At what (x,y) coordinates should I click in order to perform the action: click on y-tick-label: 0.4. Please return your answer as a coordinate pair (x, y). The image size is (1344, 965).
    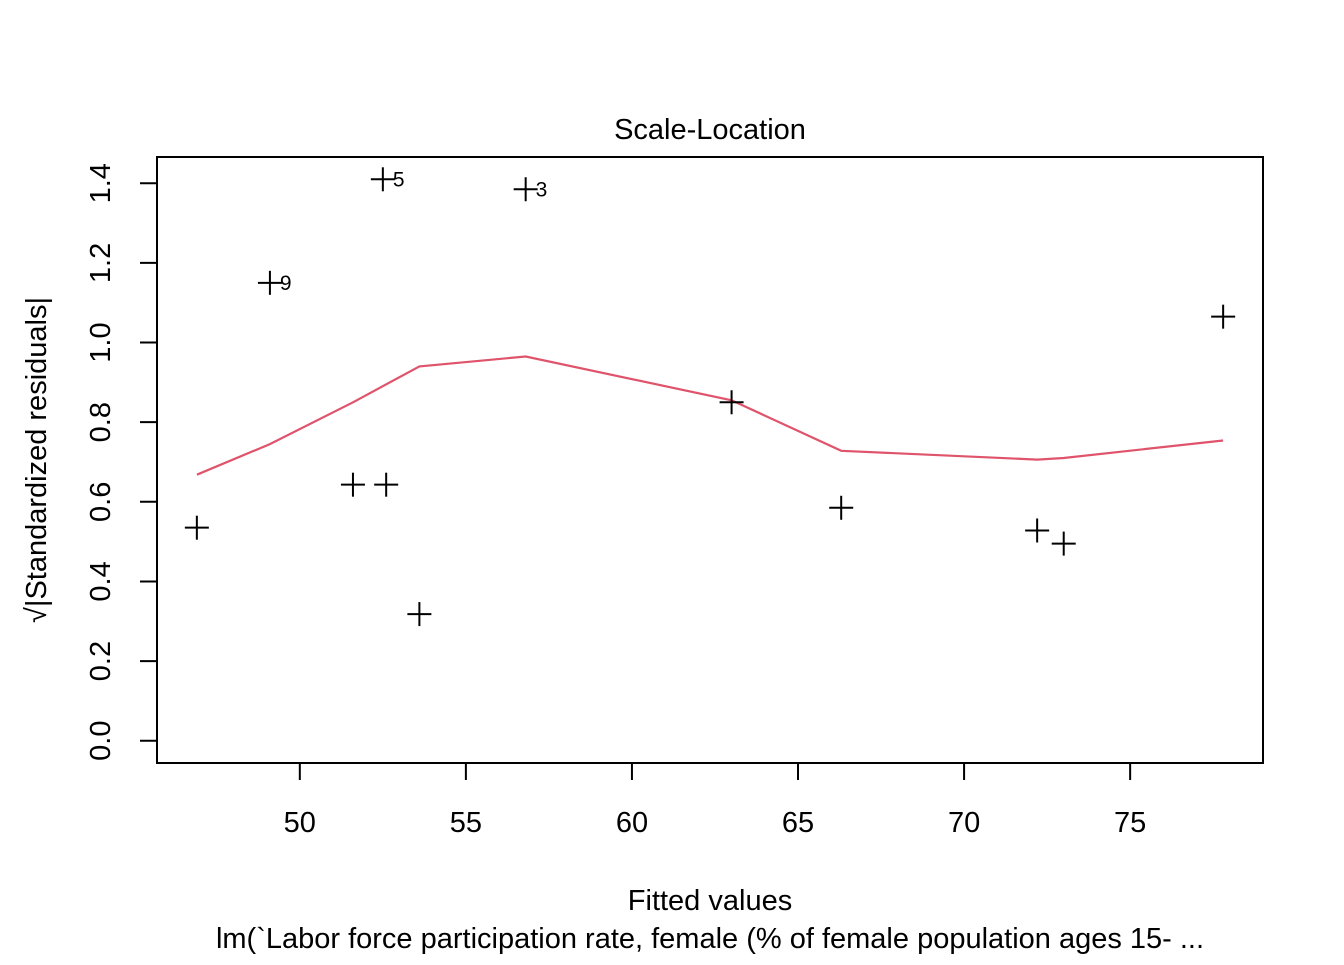
    Looking at the image, I should click on (101, 581).